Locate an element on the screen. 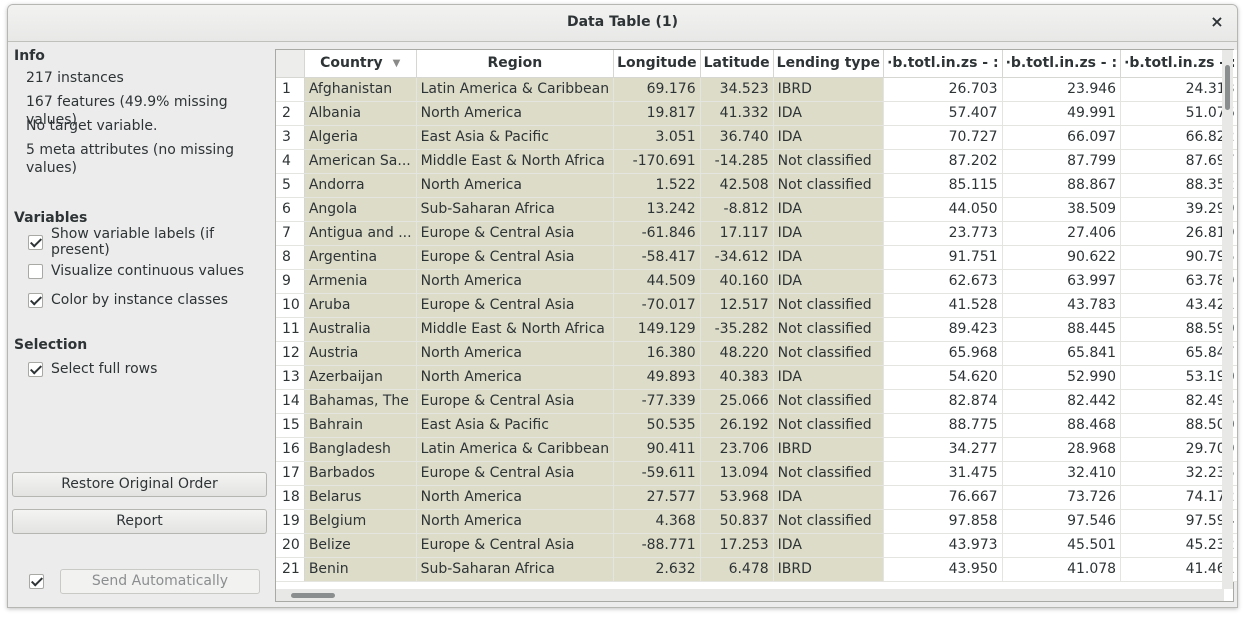  send-automatically-button: Send Automatically is located at coordinates (160, 581).